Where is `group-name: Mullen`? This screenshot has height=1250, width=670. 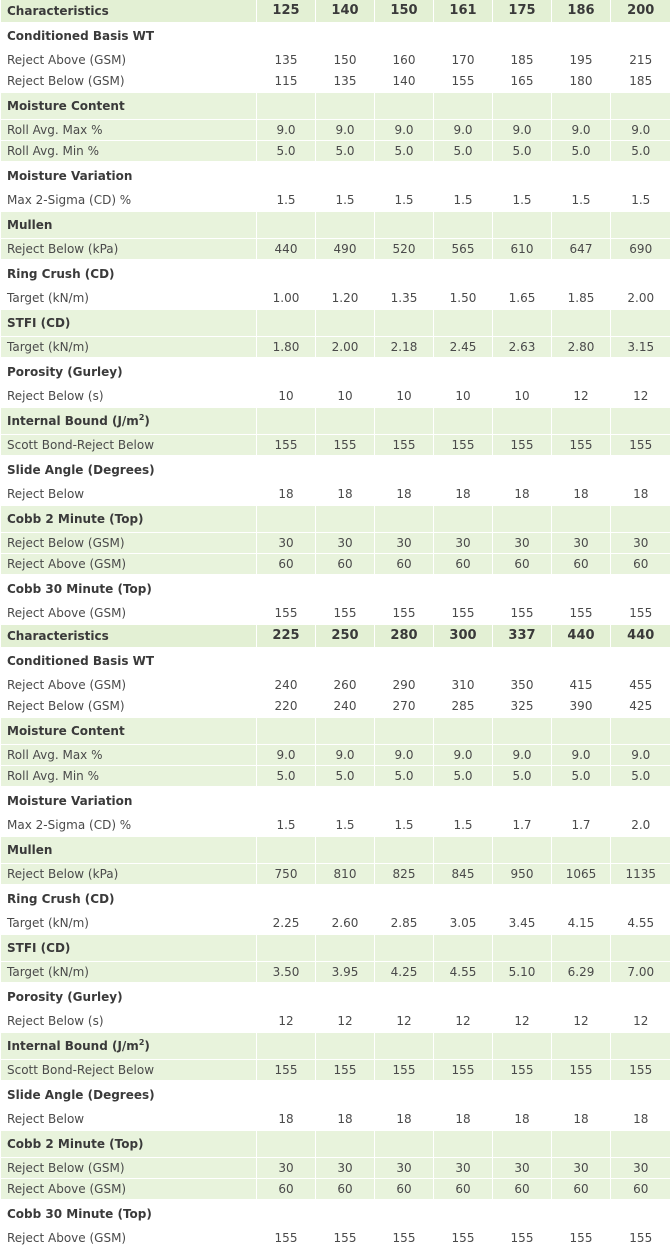 group-name: Mullen is located at coordinates (129, 225).